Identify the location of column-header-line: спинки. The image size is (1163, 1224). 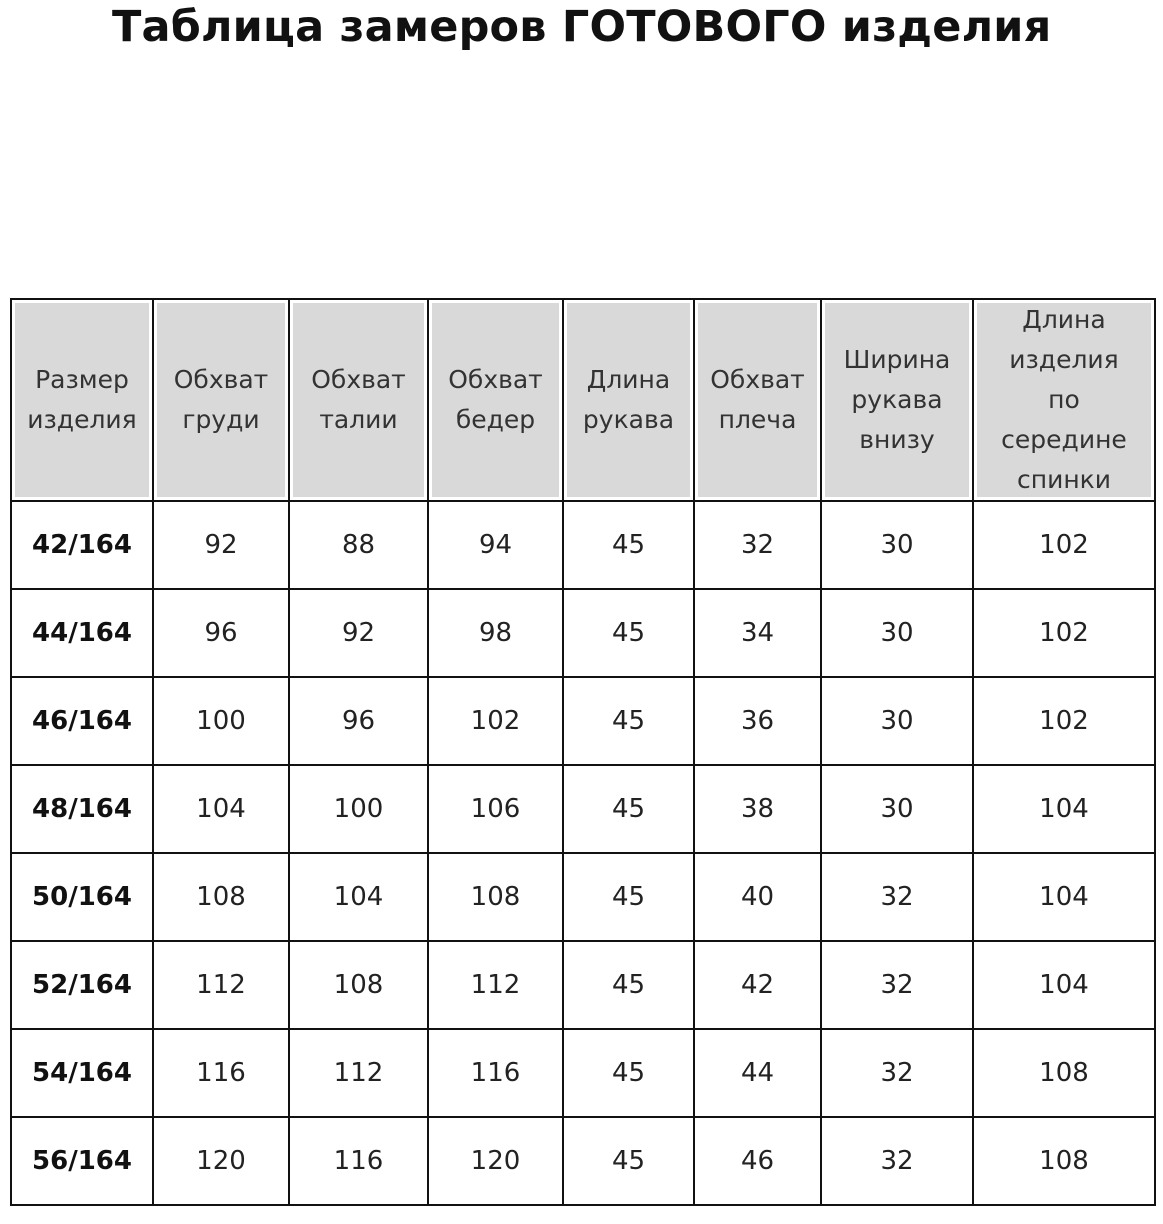
(1064, 479).